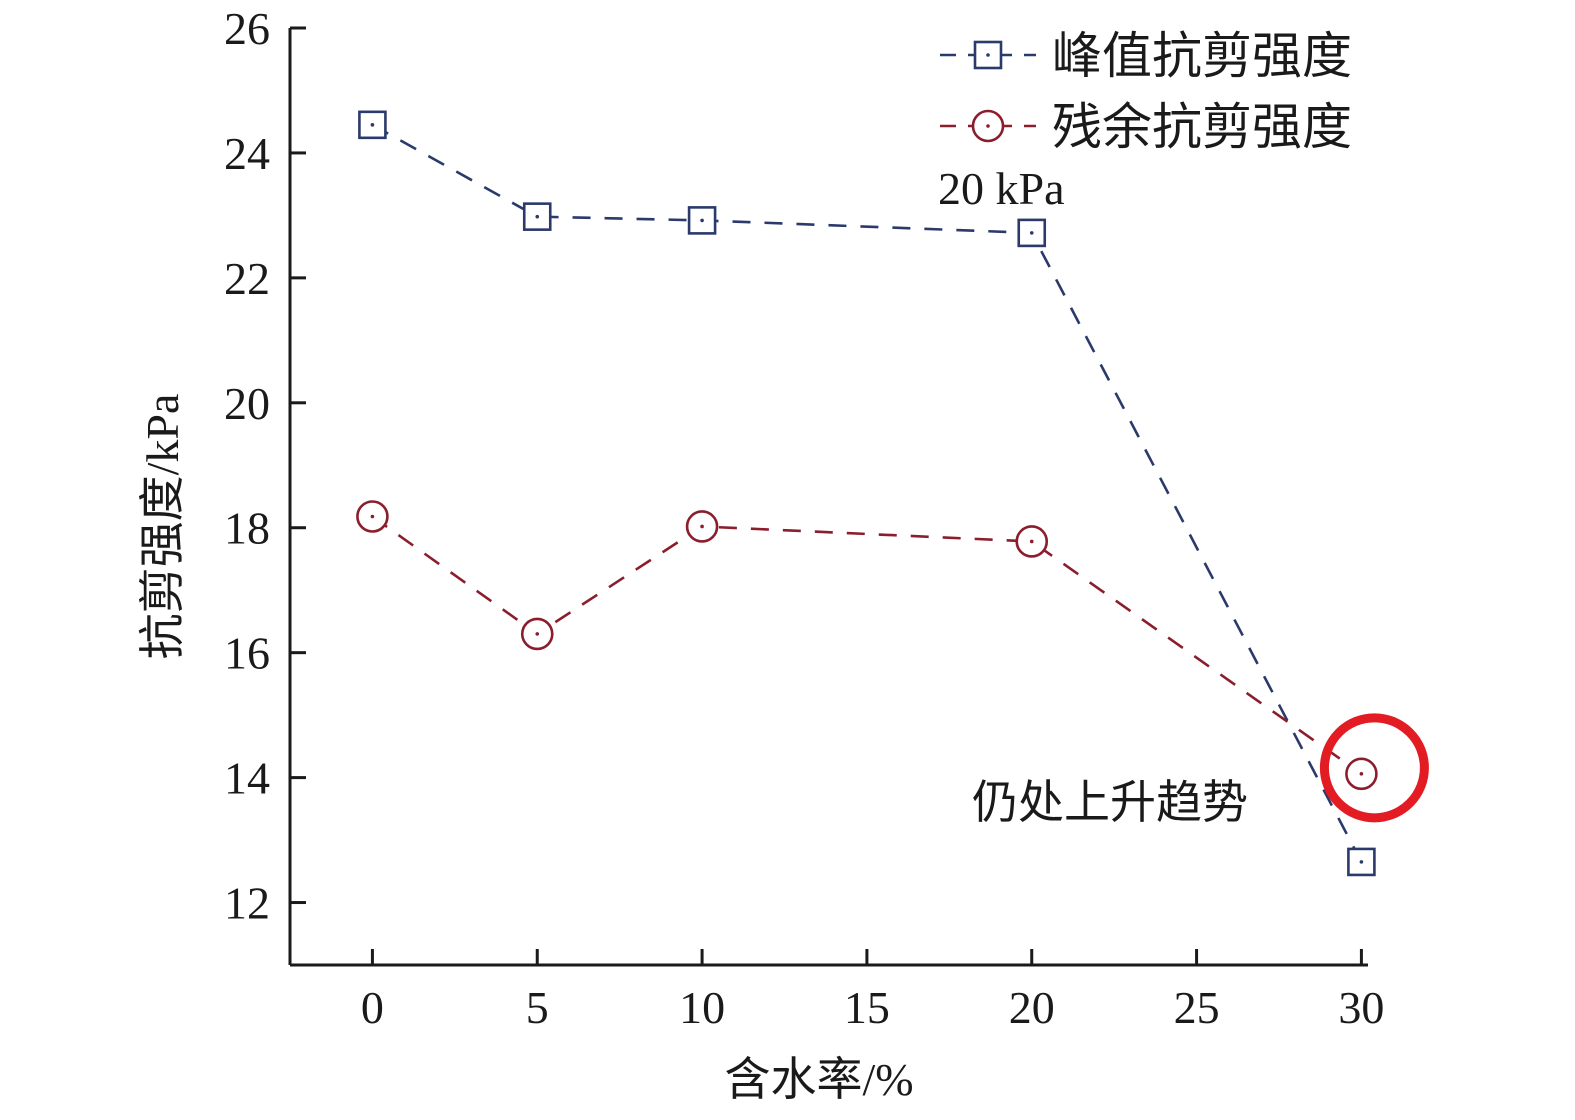  I want to click on annotation-rising-trend: 仍处上升趋势, so click(1110, 802).